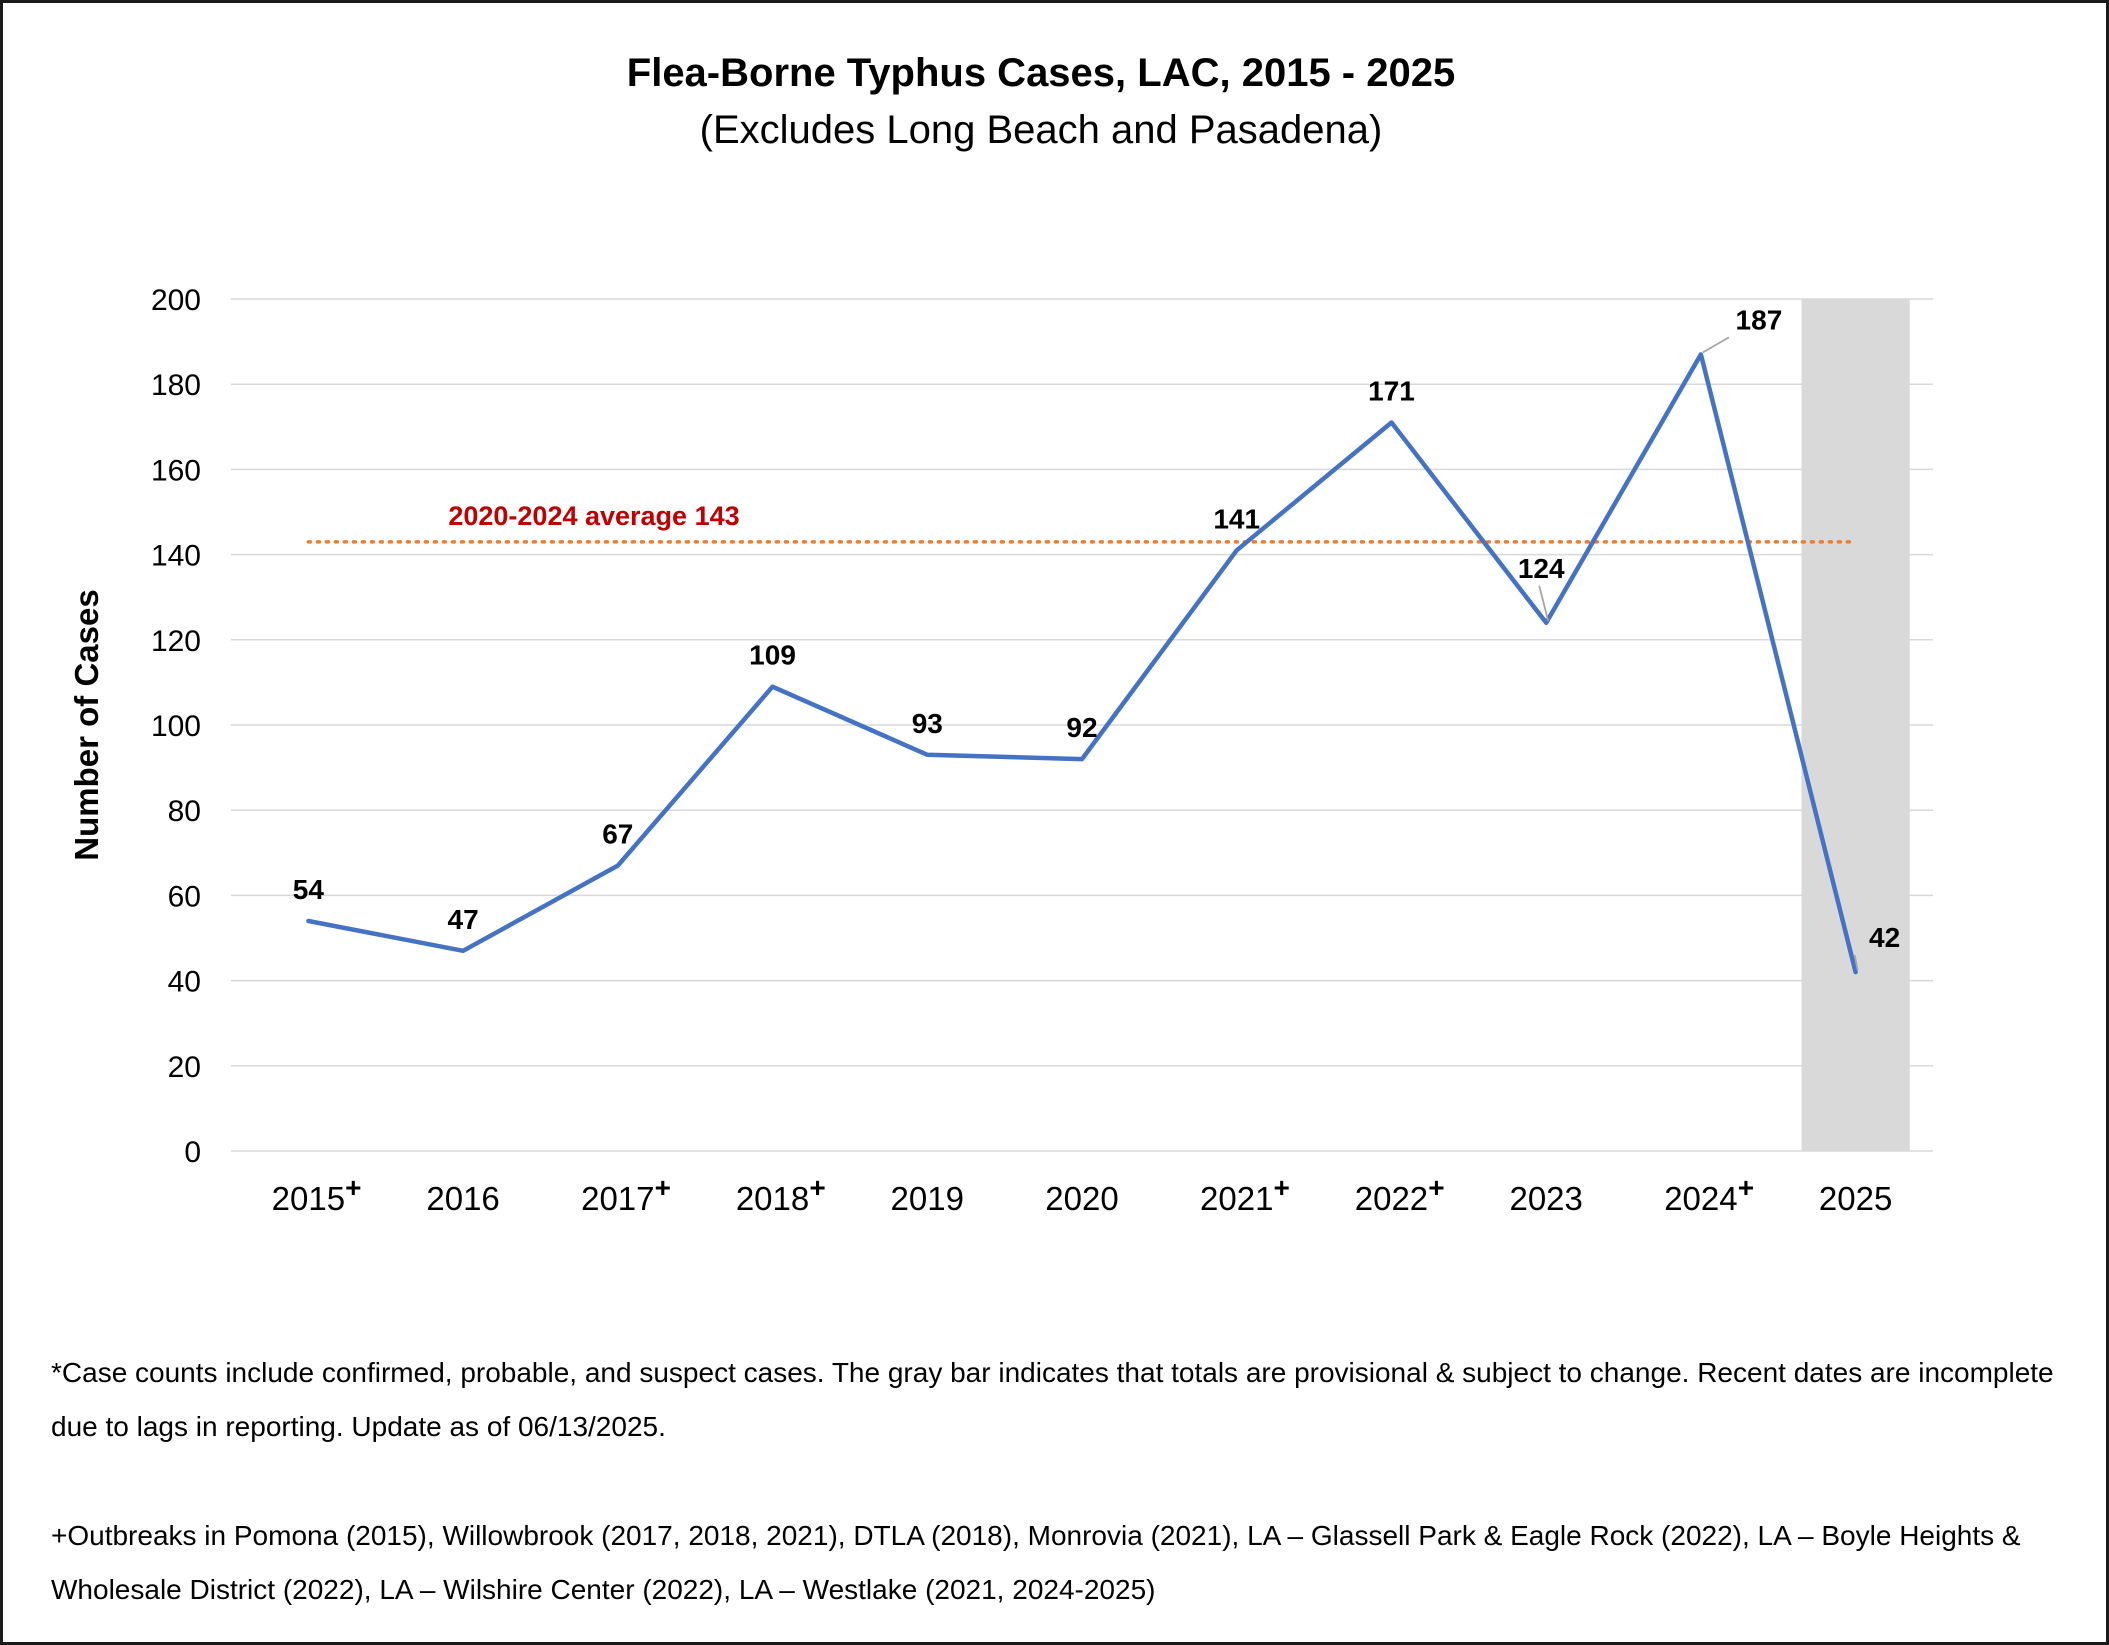  What do you see at coordinates (184, 982) in the screenshot?
I see `y-tick-label: 40` at bounding box center [184, 982].